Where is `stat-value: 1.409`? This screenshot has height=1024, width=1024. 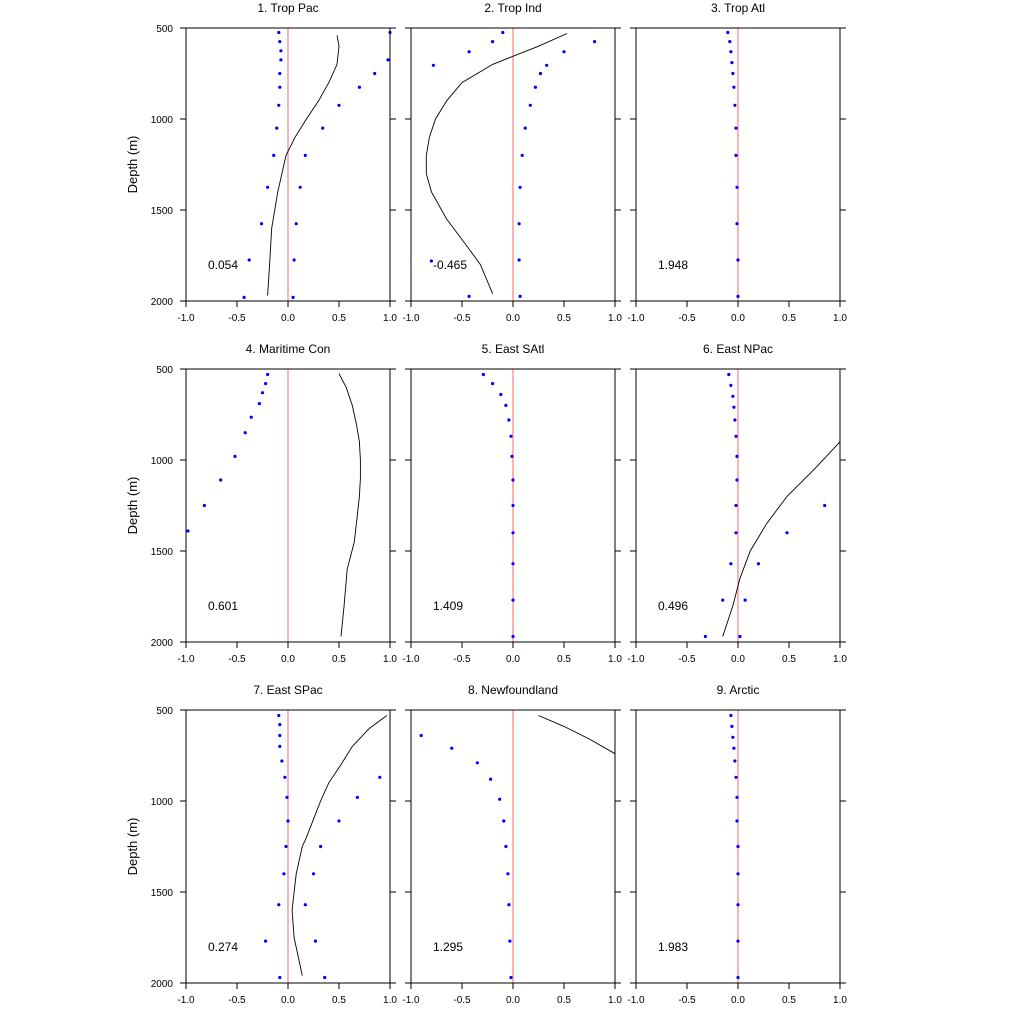 stat-value: 1.409 is located at coordinates (448, 606).